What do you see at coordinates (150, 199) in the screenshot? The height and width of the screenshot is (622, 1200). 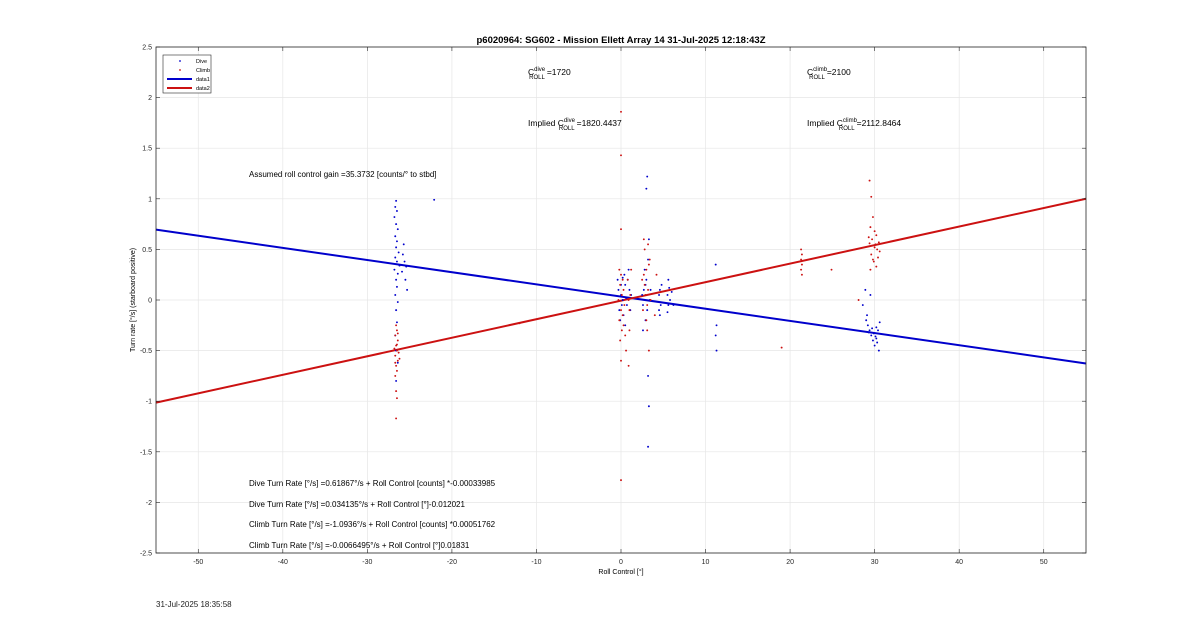 I see `y-tick-label: 1` at bounding box center [150, 199].